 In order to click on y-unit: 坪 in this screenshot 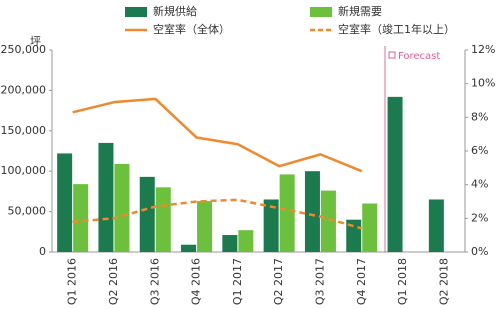, I will do `click(35, 41)`.